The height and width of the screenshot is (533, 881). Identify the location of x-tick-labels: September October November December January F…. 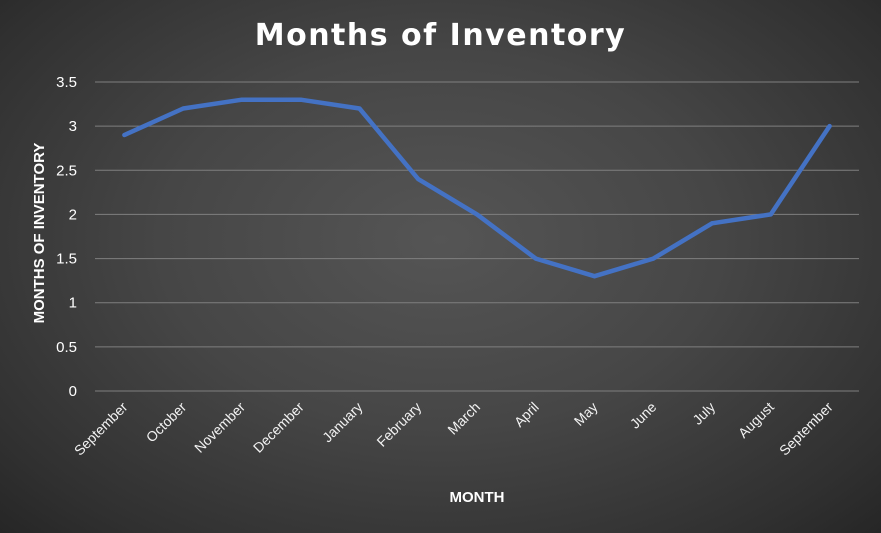
(453, 429).